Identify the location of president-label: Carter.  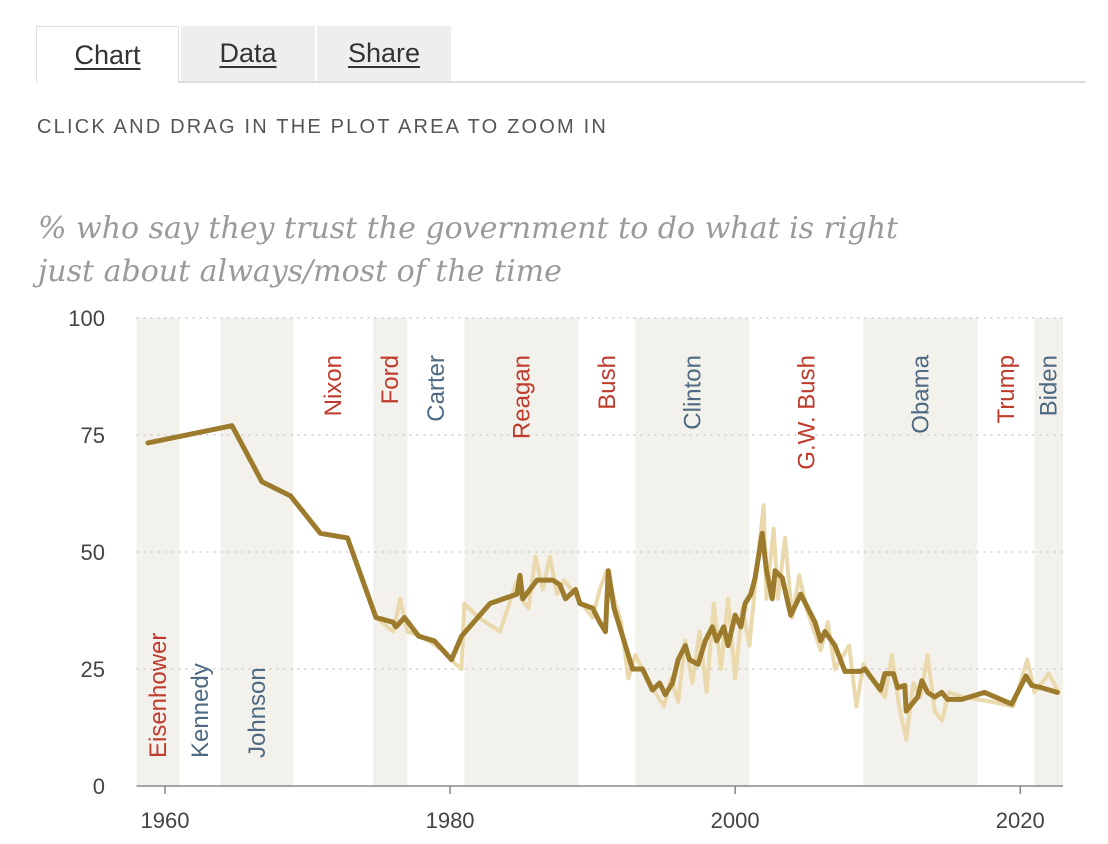
(436, 388).